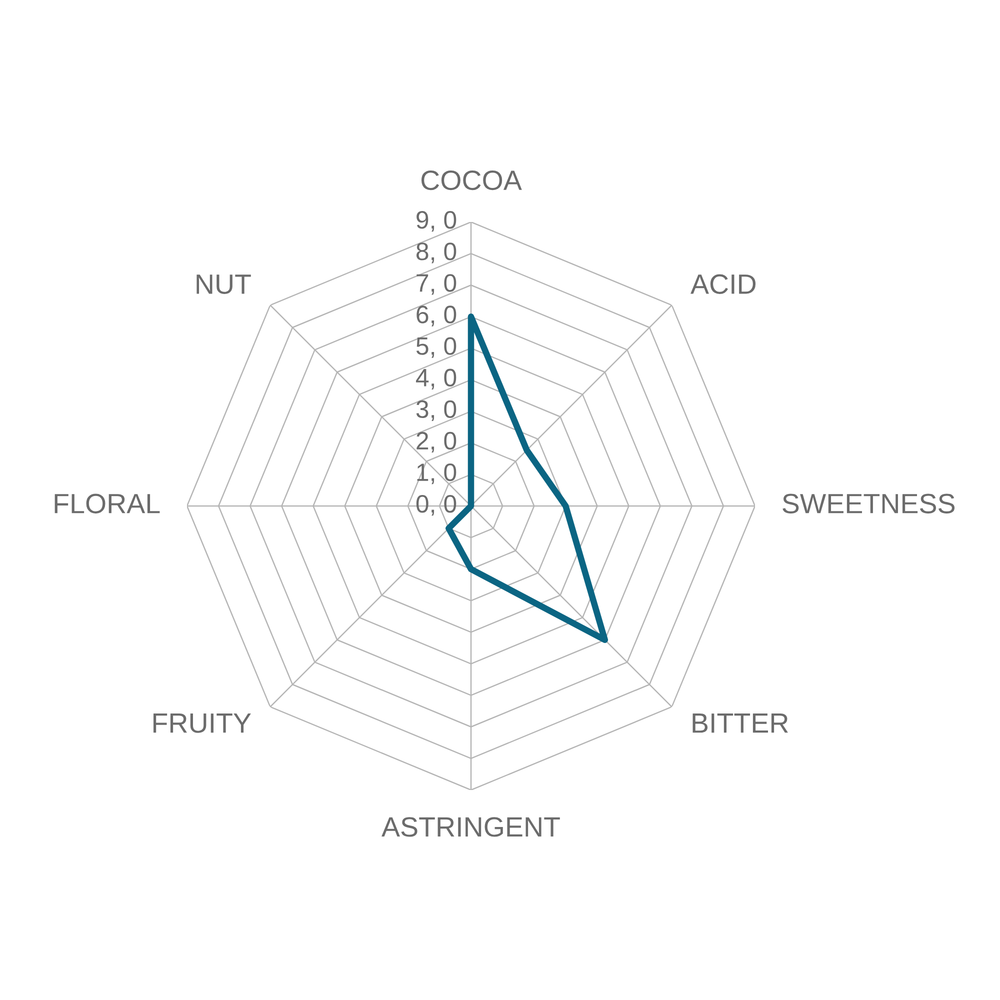 The height and width of the screenshot is (1000, 1000). I want to click on y-tick-label: 4, 0, so click(436, 379).